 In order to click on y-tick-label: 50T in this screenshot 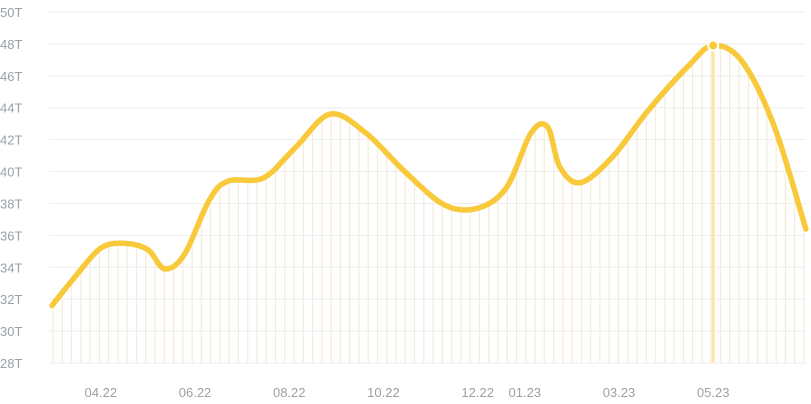, I will do `click(11, 12)`.